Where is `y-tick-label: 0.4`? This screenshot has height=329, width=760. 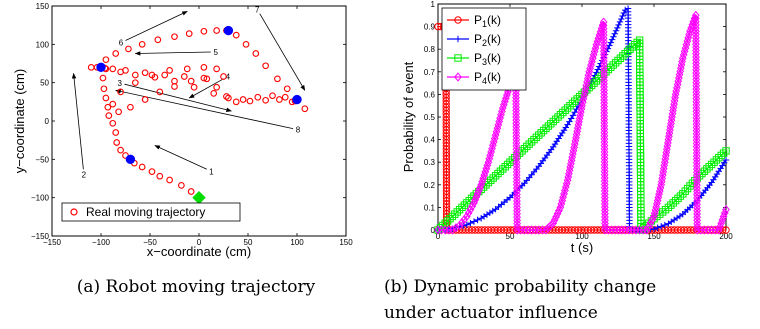 y-tick-label: 0.4 is located at coordinates (430, 140).